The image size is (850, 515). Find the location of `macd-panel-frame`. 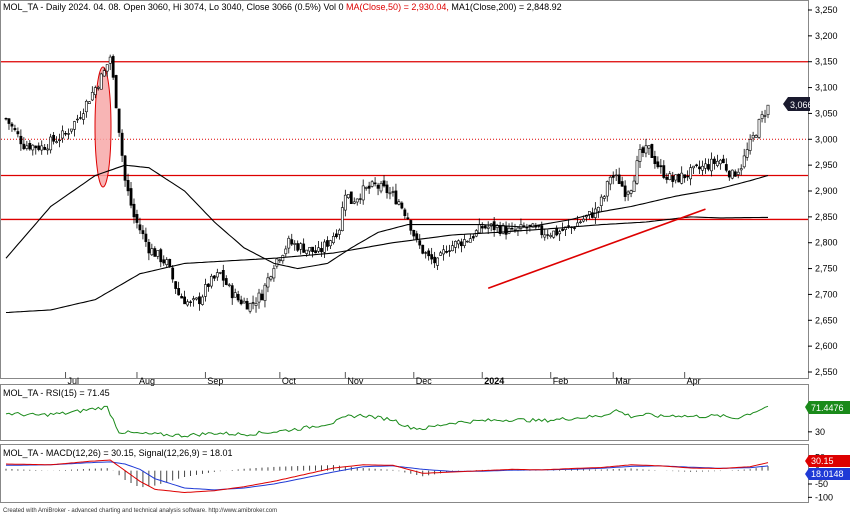

macd-panel-frame is located at coordinates (404, 473).